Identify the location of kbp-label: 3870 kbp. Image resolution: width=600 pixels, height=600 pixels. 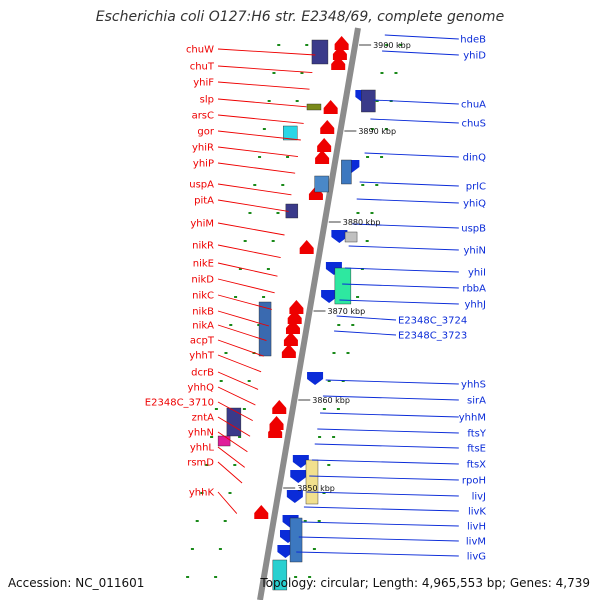
(347, 311).